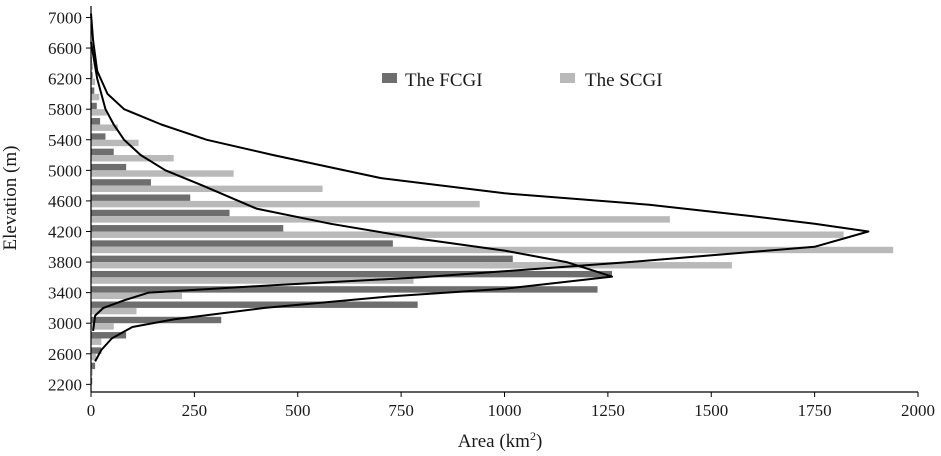  Describe the element at coordinates (65, 384) in the screenshot. I see `y-tick-label: 2200` at that location.